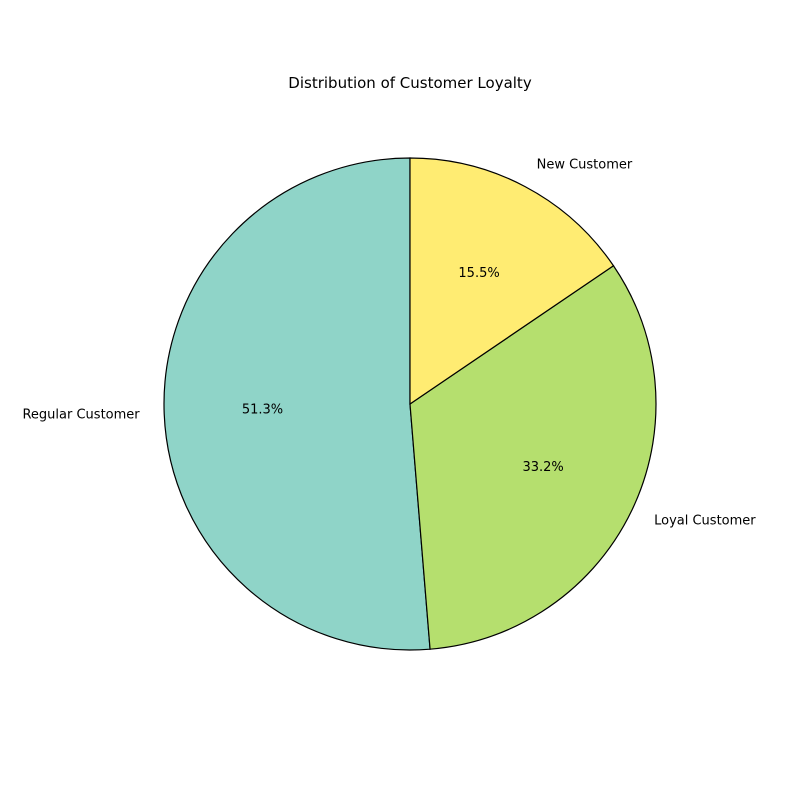  What do you see at coordinates (705, 520) in the screenshot?
I see `slice-label-loyal-customer: Loyal Customer` at bounding box center [705, 520].